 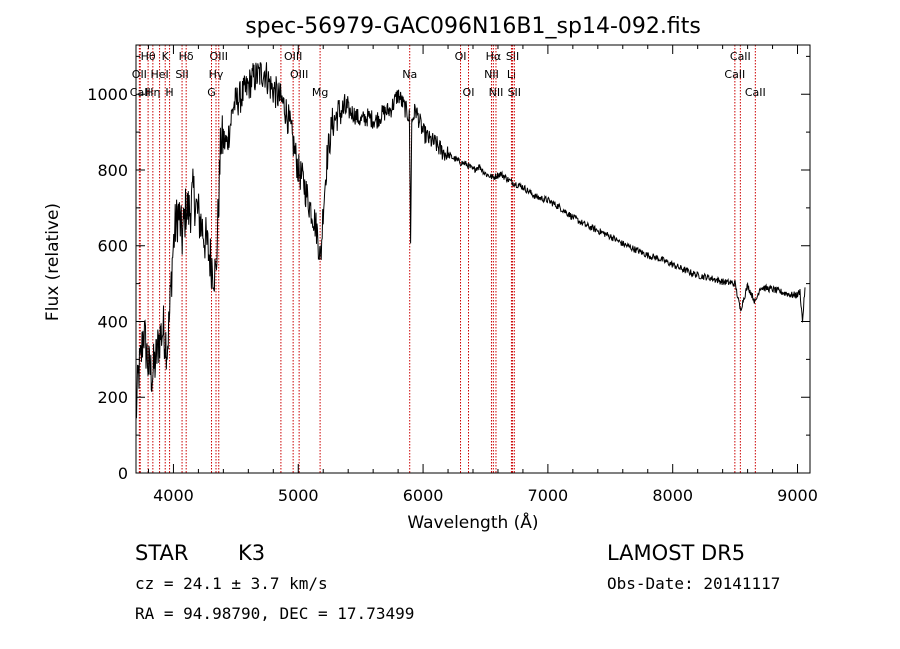 What do you see at coordinates (216, 74) in the screenshot?
I see `line-marker-label: Hγ` at bounding box center [216, 74].